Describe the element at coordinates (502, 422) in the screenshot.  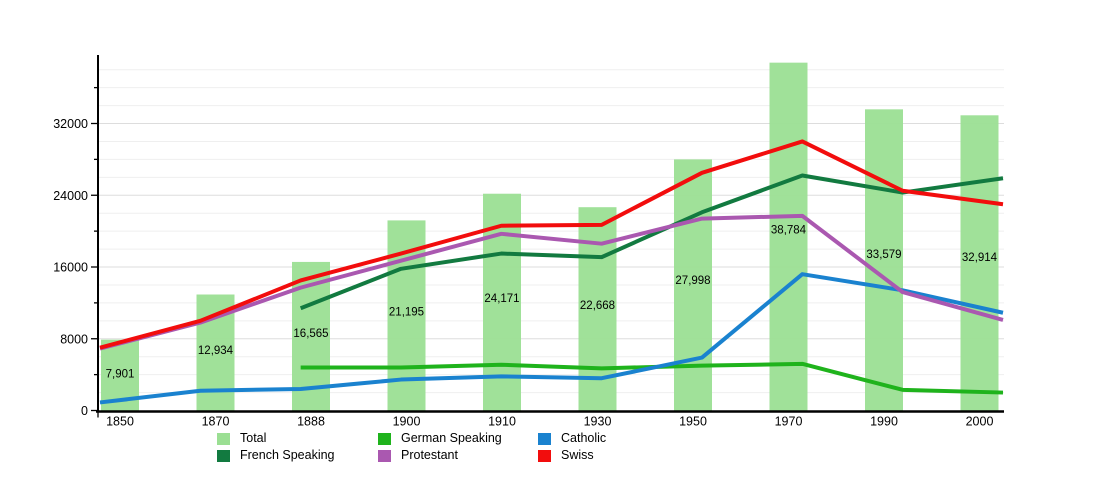
I see `x-axis-label: 1910` at that location.